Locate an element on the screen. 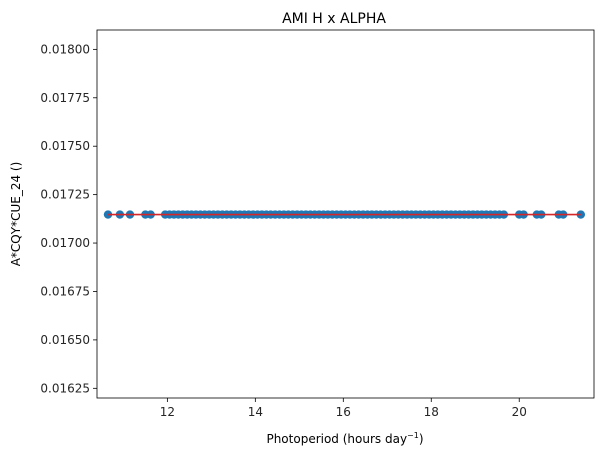 This screenshot has width=603, height=460. y-tick-label: 0.01725 is located at coordinates (65, 195).